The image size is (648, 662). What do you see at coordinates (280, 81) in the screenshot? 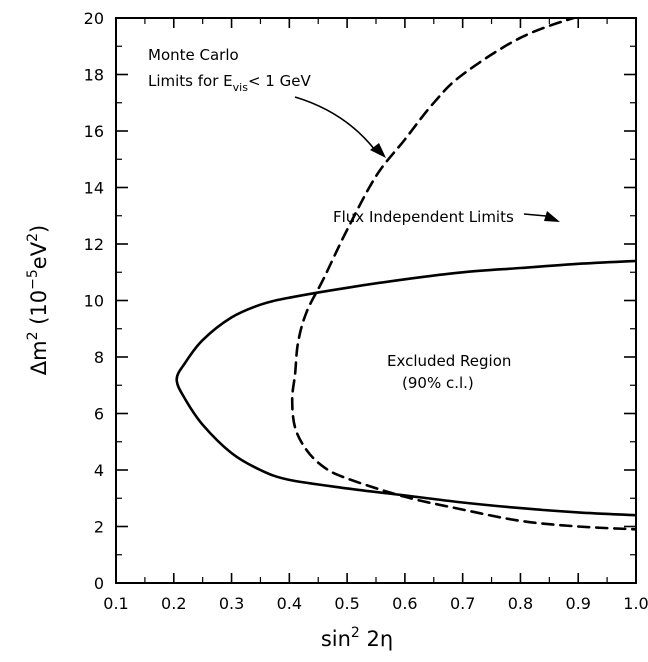
I see `annotation-monte-carlo-post: < 1 GeV` at bounding box center [280, 81].